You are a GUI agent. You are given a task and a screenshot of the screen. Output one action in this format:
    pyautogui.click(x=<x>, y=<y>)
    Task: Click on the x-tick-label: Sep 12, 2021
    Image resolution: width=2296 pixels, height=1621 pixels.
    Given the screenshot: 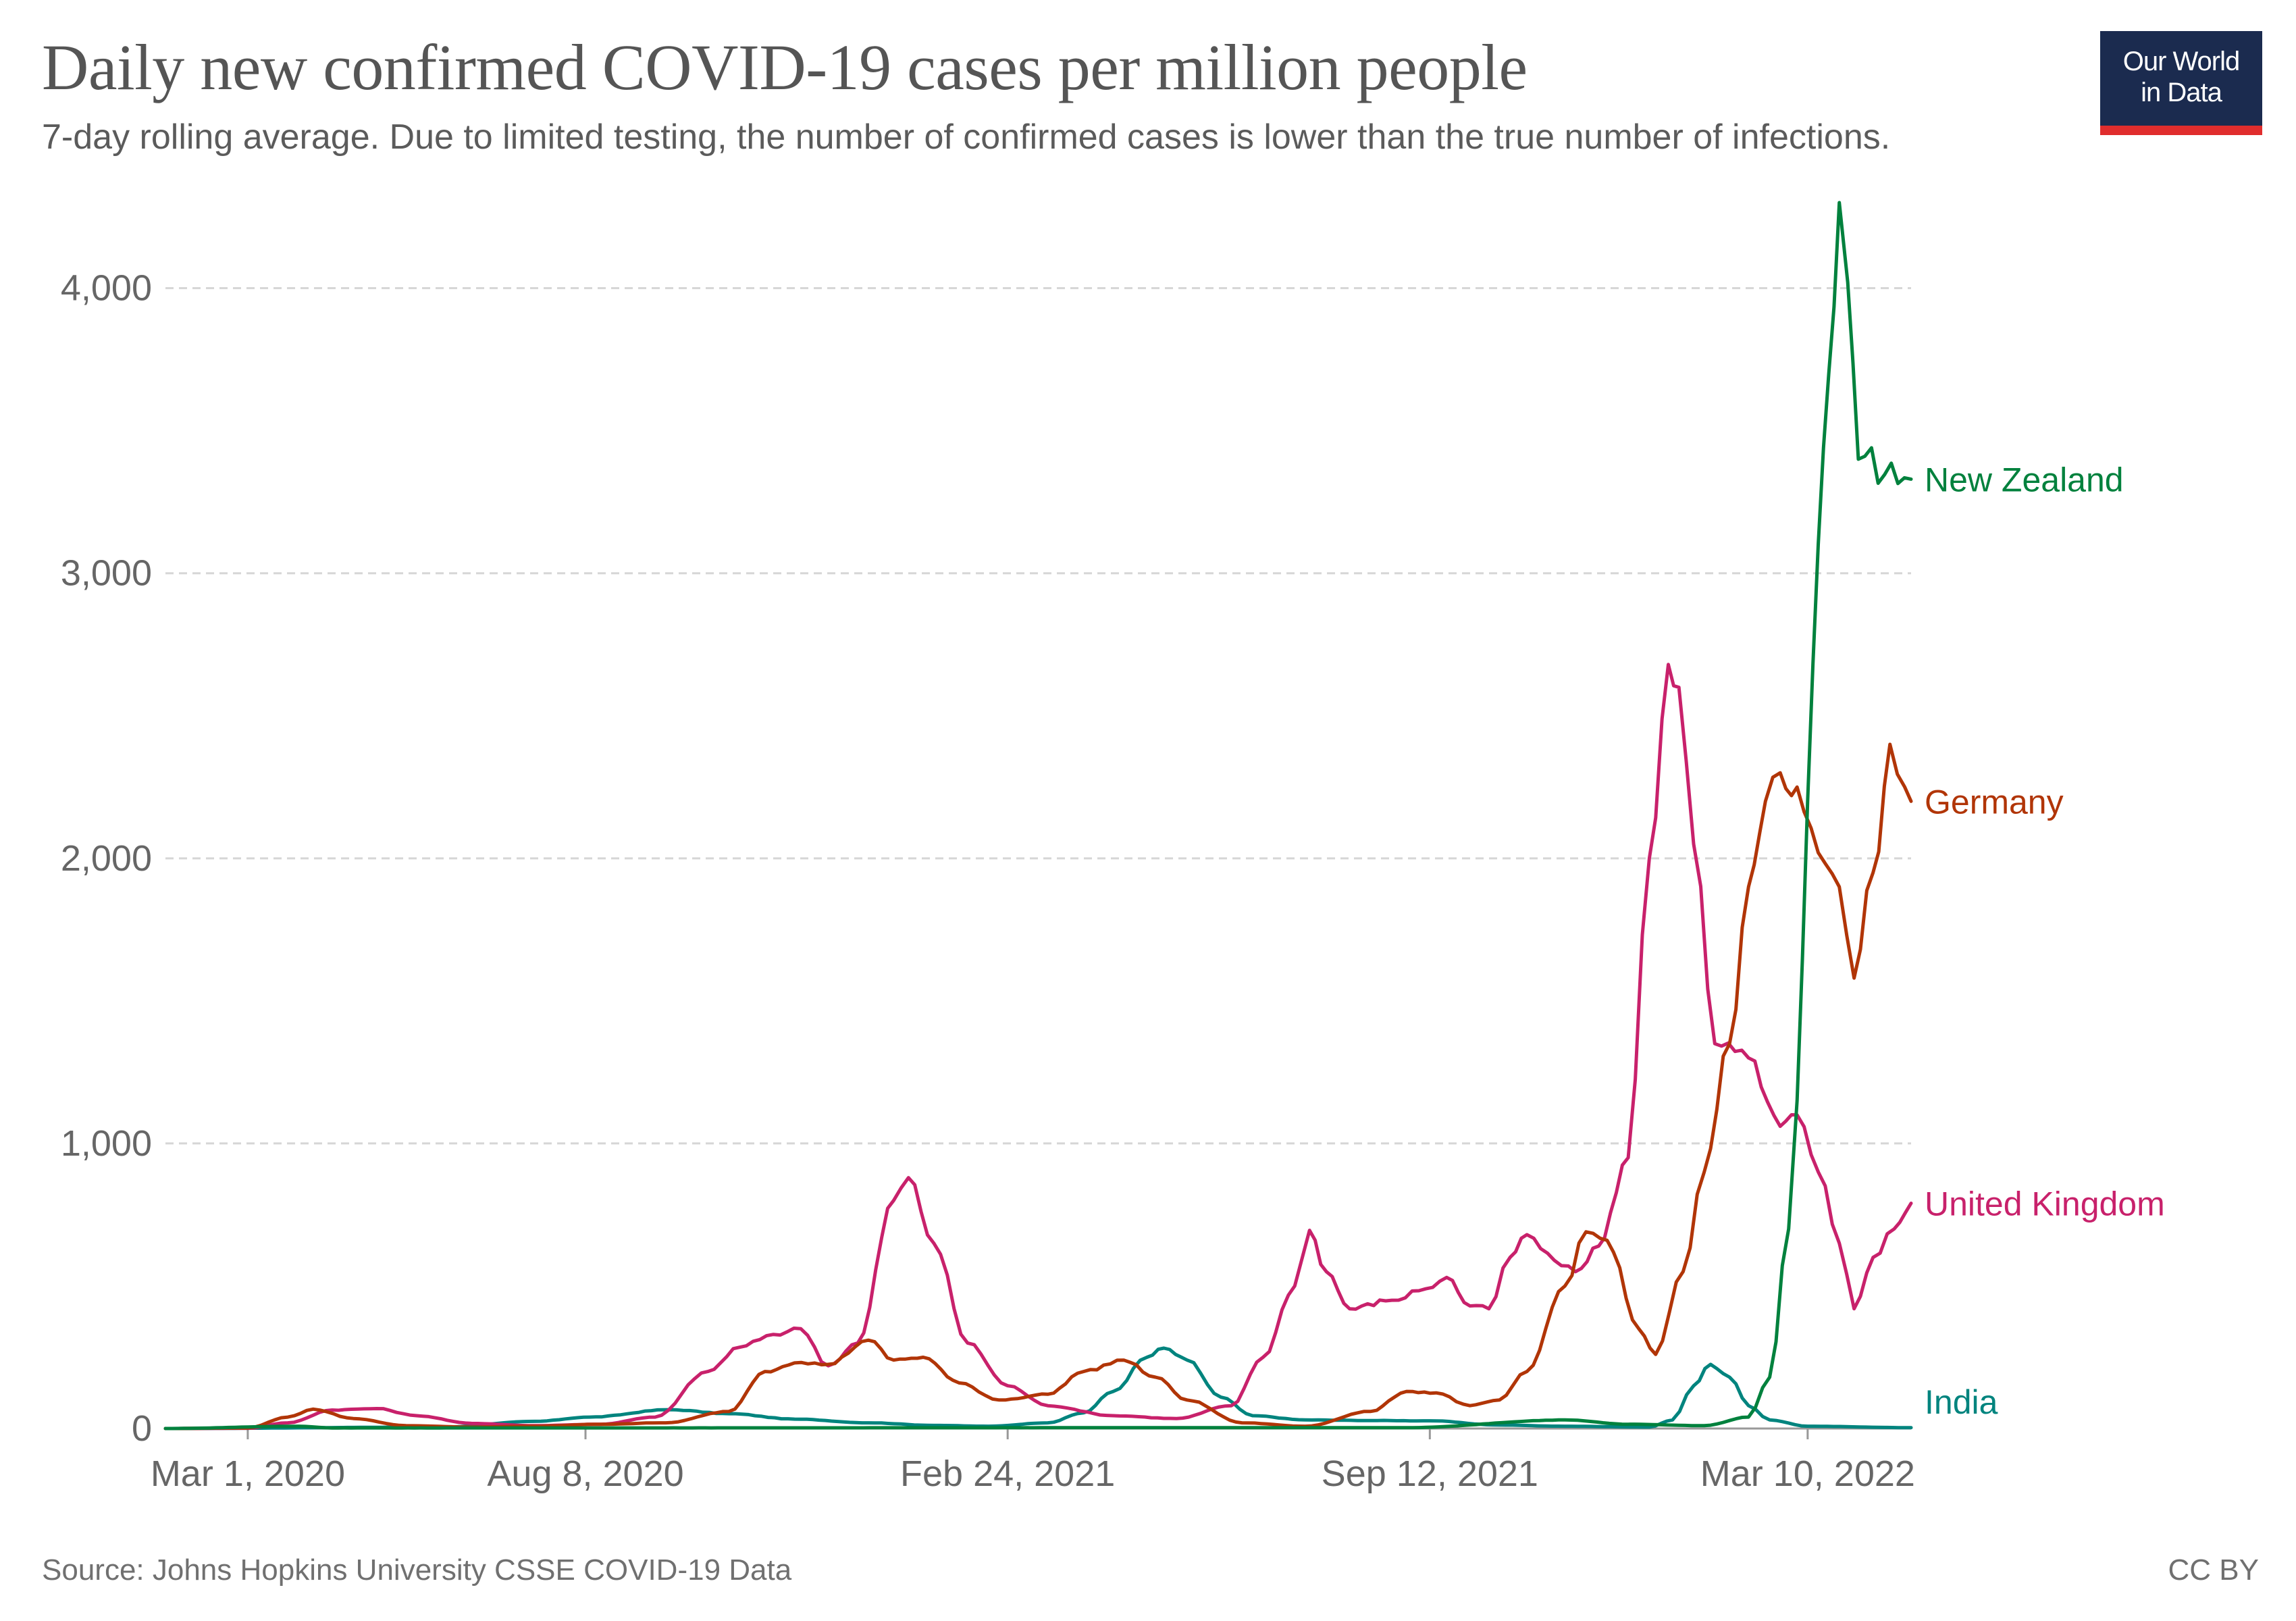 What is the action you would take?
    pyautogui.click(x=1430, y=1473)
    